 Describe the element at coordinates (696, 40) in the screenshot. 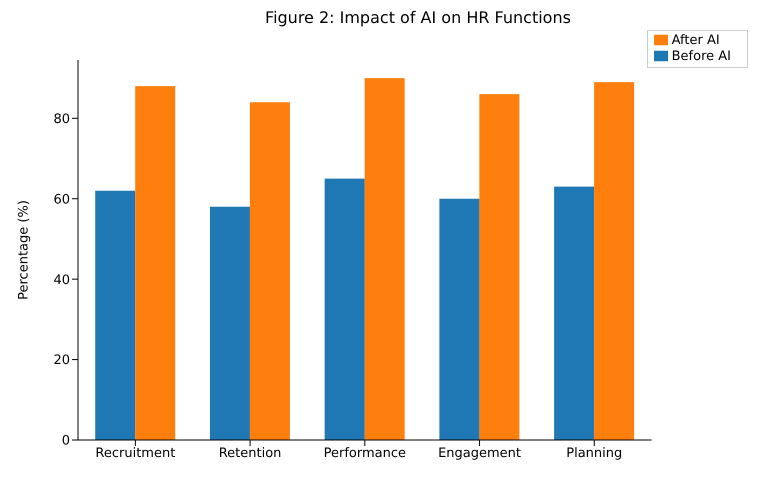

I see `legend-label: After AI` at that location.